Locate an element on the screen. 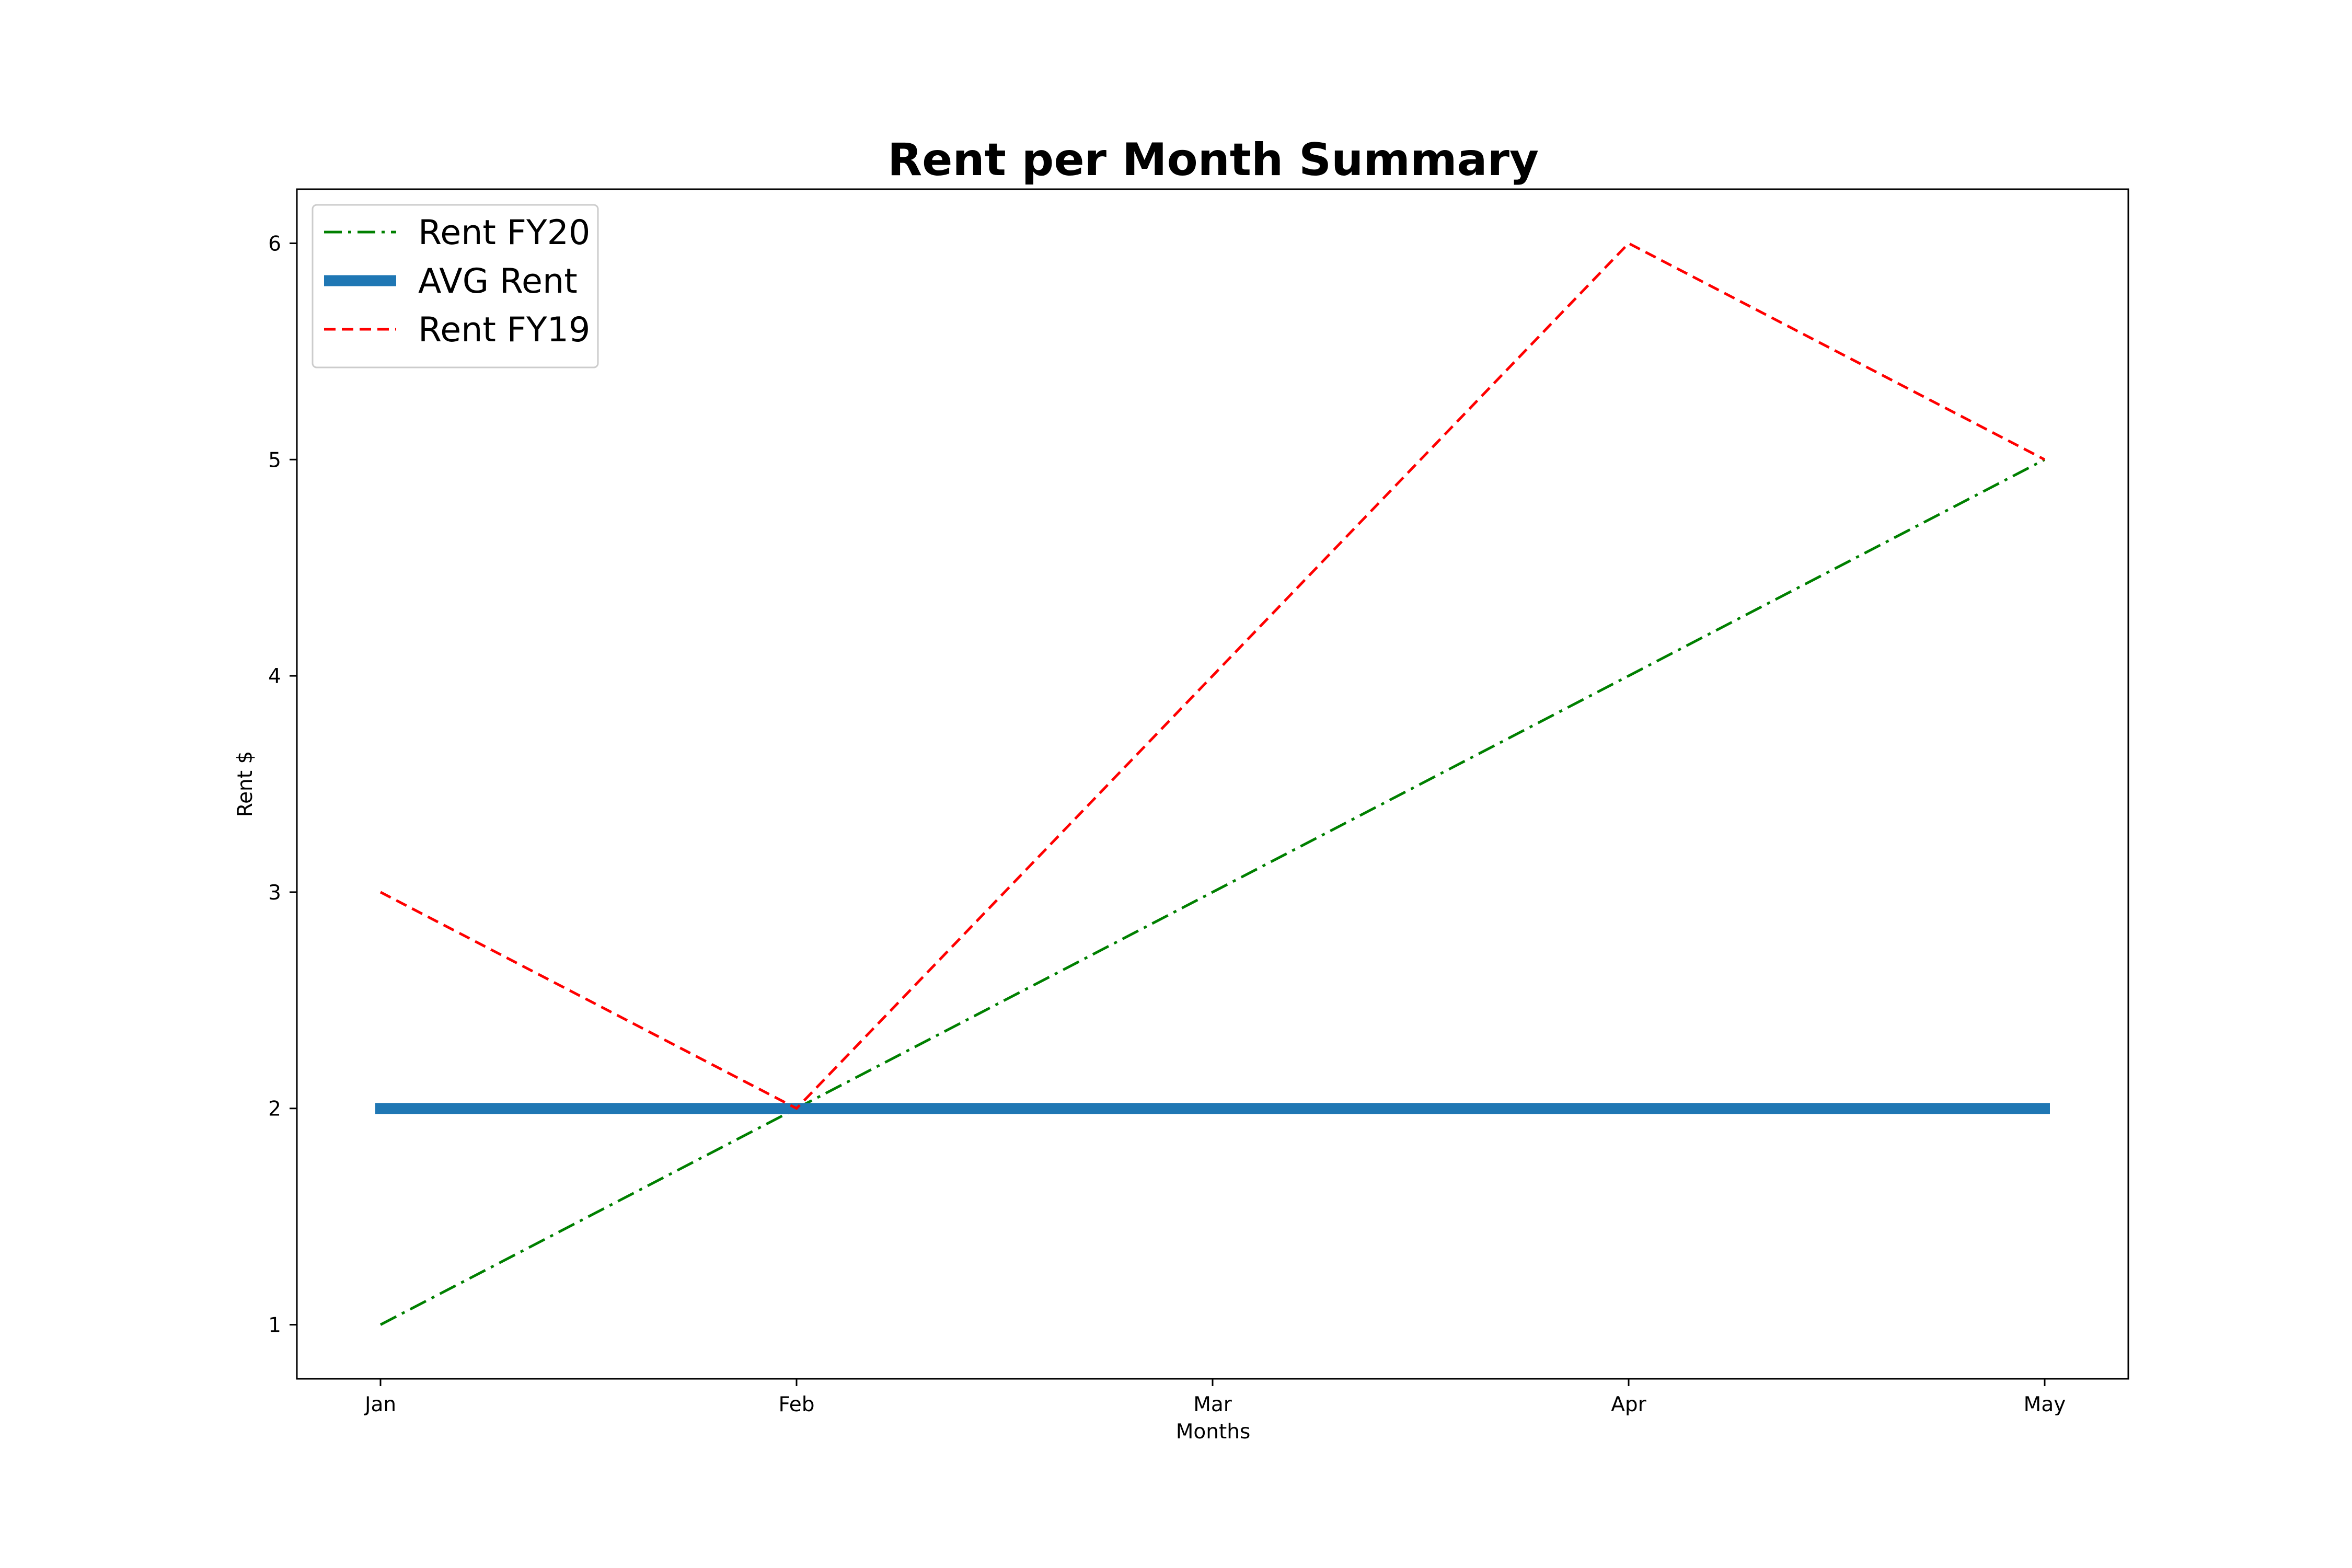 The width and height of the screenshot is (2352, 1568). y-tick-label: 4 is located at coordinates (274, 676).